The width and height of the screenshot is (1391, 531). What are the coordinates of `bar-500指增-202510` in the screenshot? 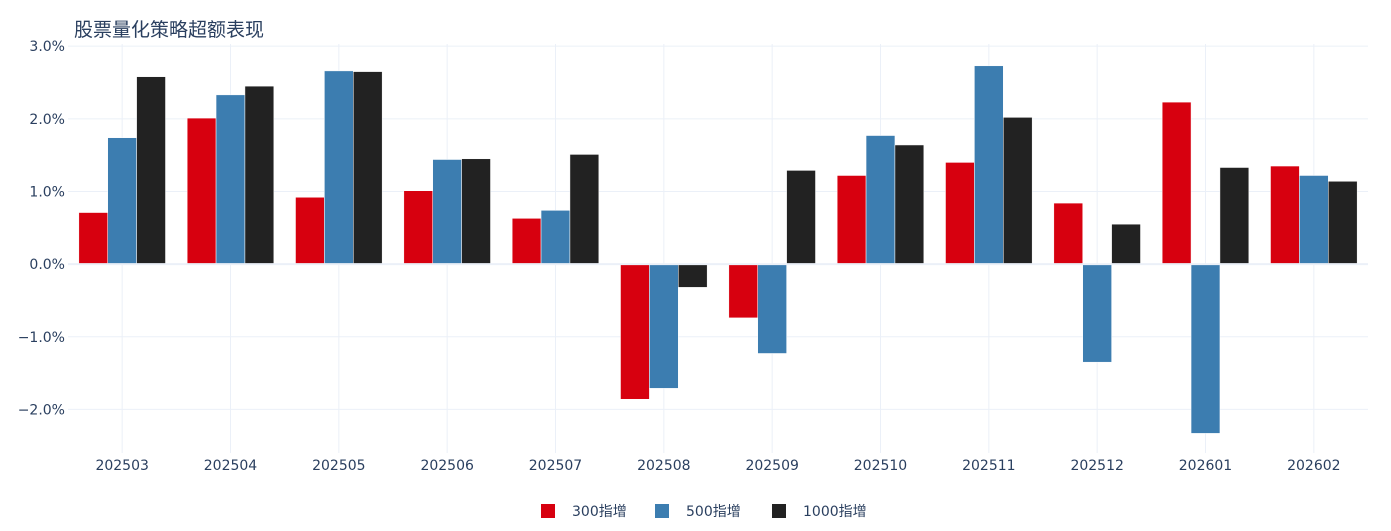 It's located at (880, 200).